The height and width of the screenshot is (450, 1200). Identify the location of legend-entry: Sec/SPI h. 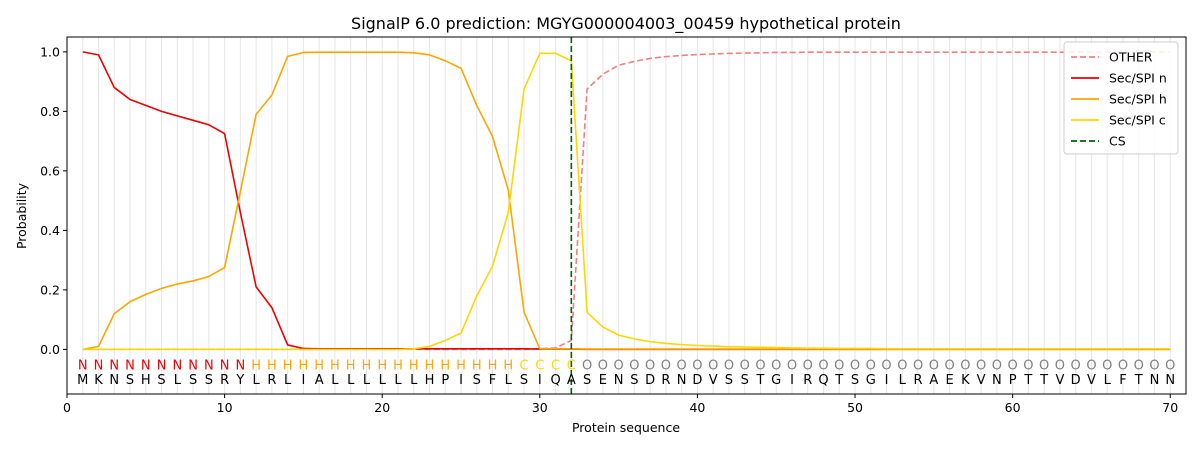
(1138, 99).